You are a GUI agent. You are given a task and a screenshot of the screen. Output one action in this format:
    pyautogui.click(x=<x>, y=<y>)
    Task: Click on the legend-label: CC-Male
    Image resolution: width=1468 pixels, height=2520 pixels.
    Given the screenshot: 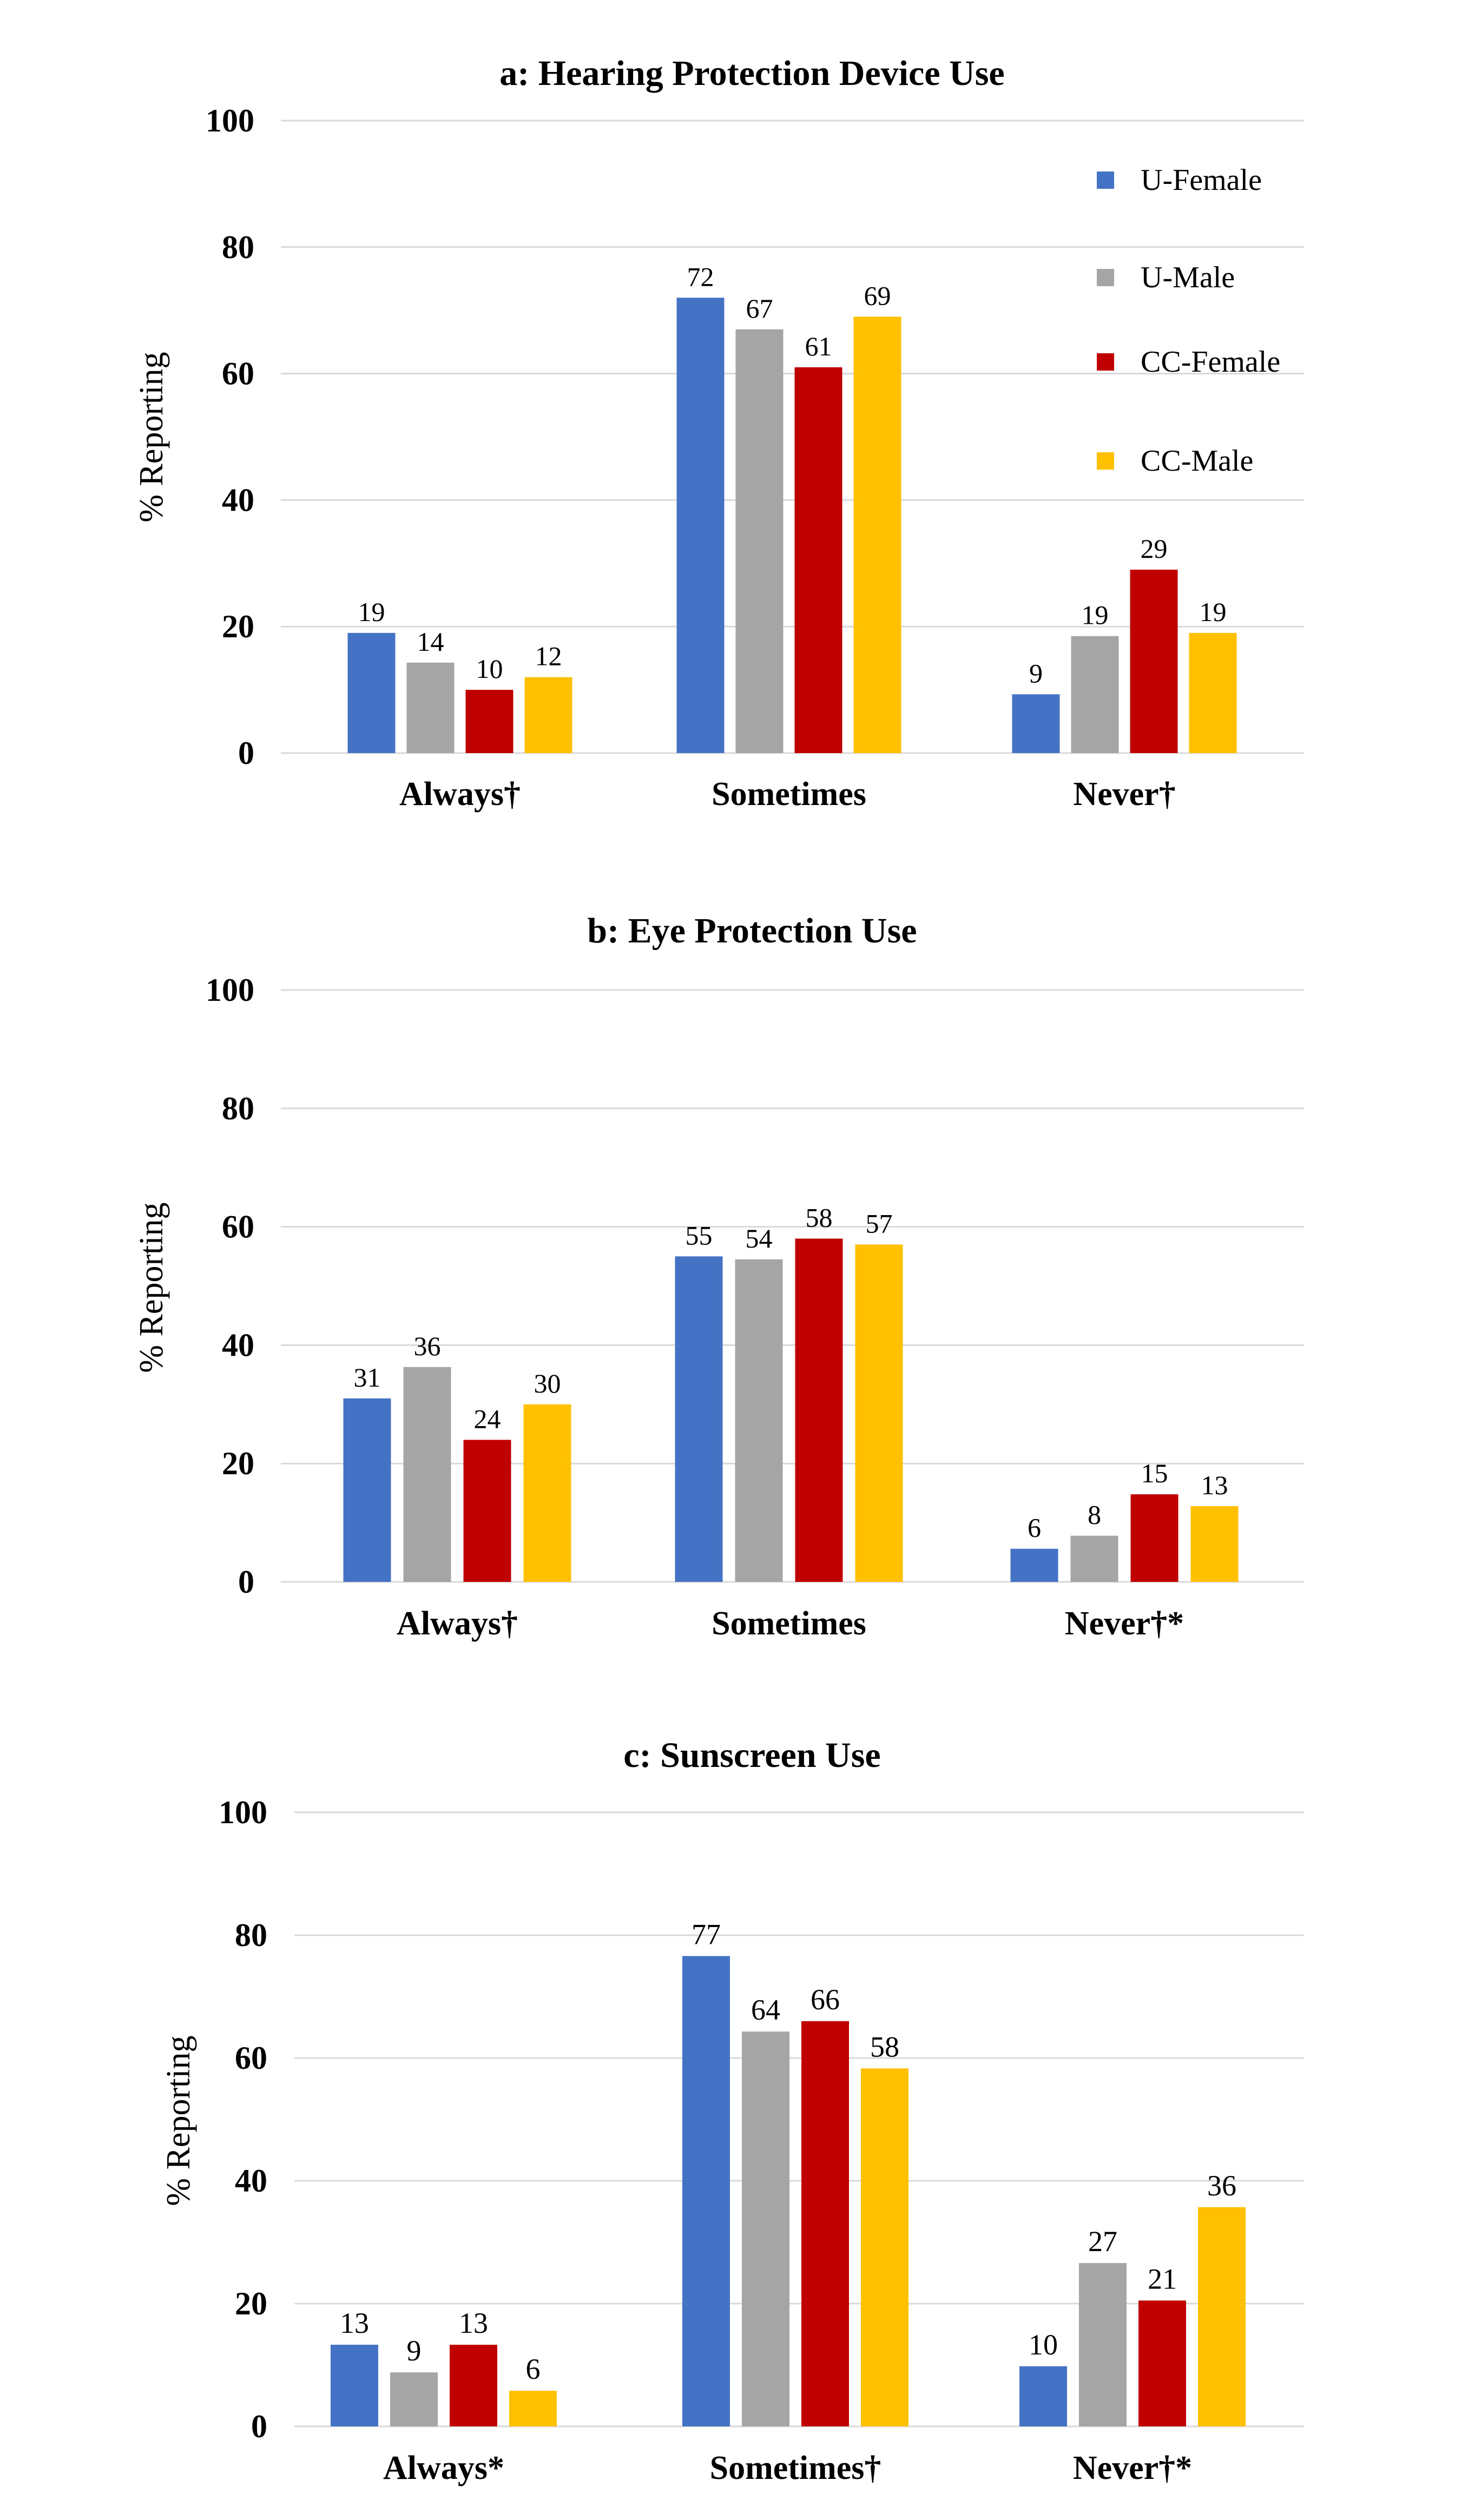 What is the action you would take?
    pyautogui.click(x=1197, y=461)
    